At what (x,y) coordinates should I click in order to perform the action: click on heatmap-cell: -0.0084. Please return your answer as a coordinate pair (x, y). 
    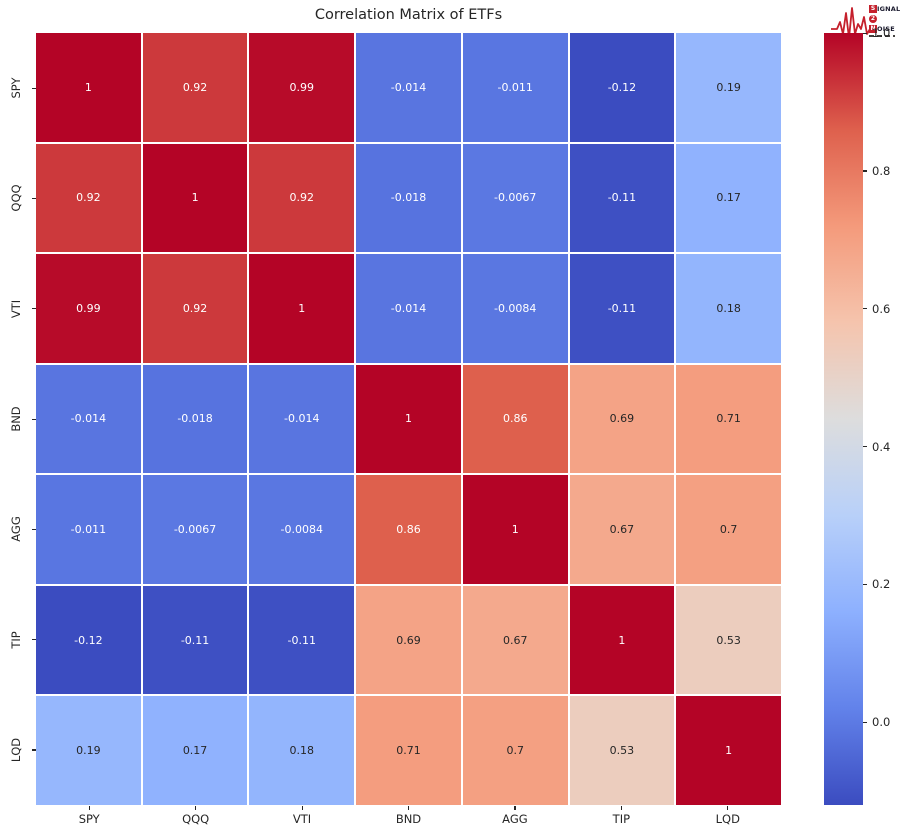
    Looking at the image, I should click on (515, 308).